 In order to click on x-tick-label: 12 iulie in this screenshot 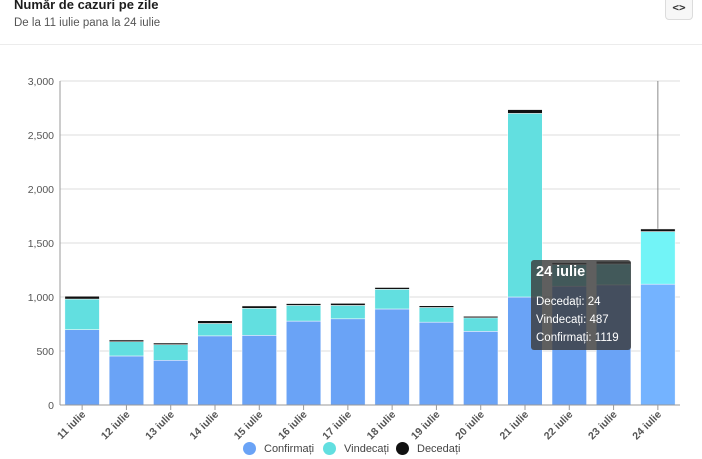, I will do `click(116, 424)`.